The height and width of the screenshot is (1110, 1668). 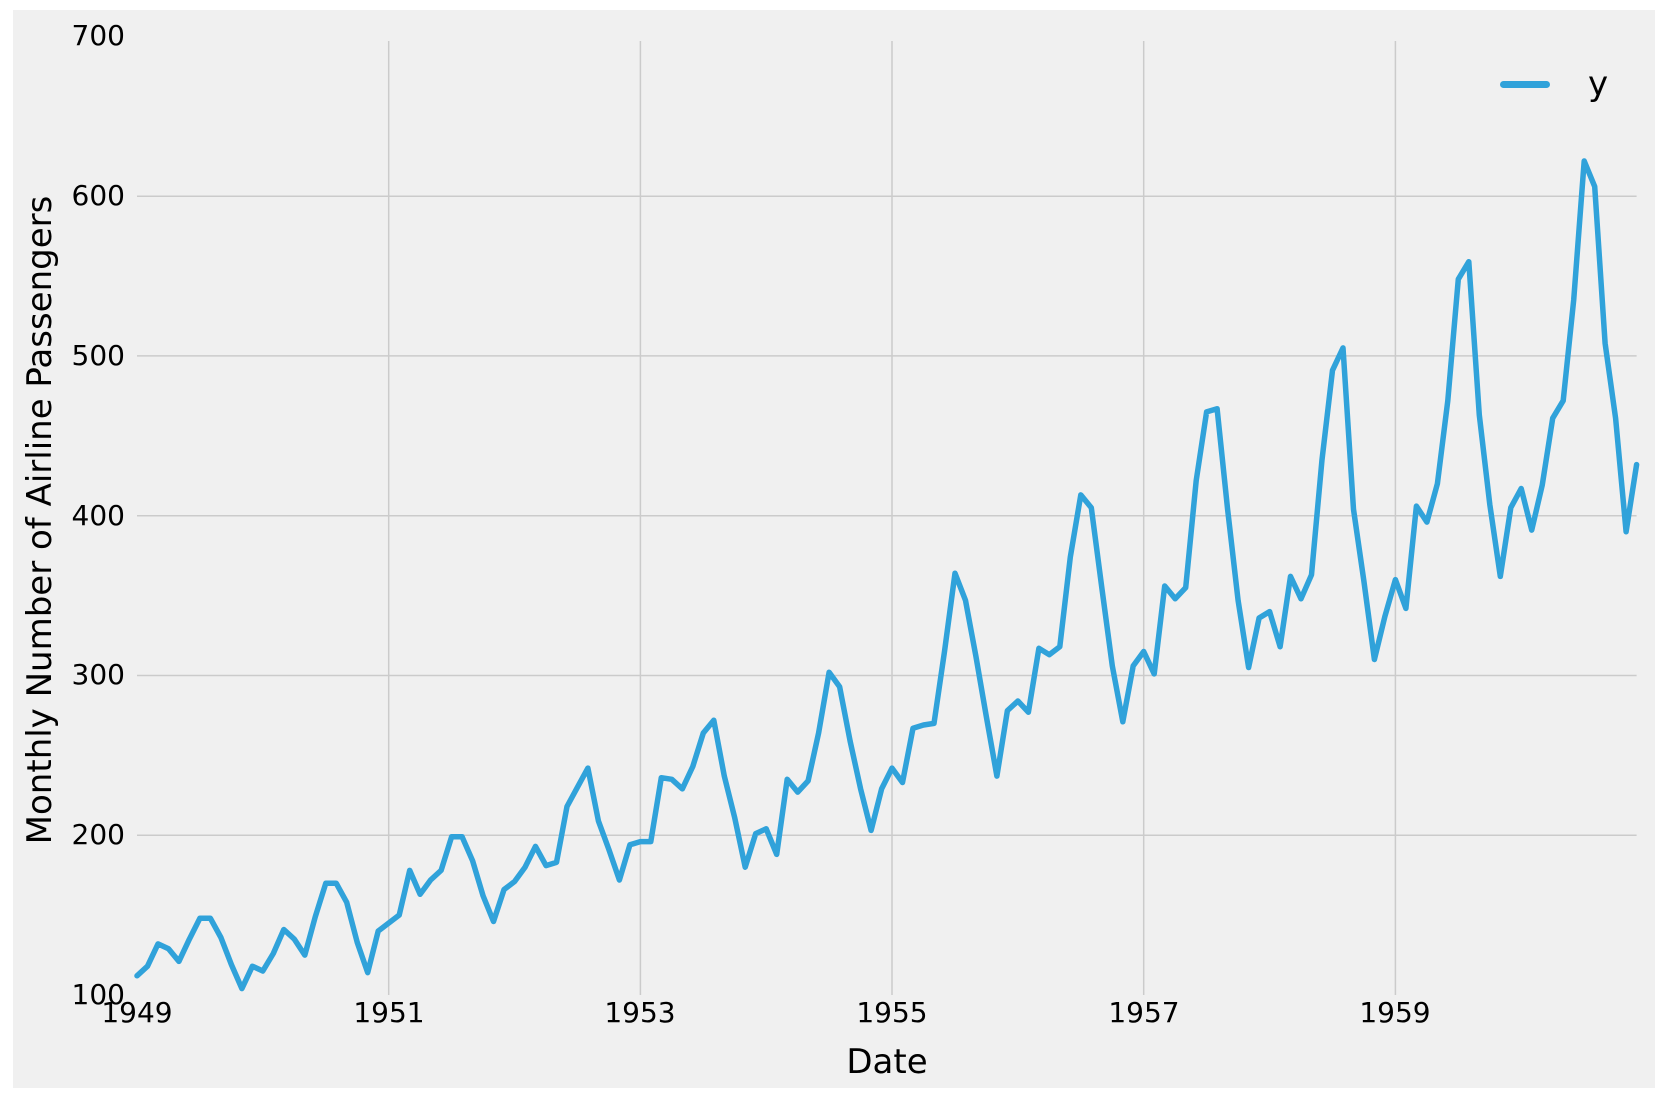 I want to click on x-tick-label-1959: 1959, so click(x=1395, y=1012).